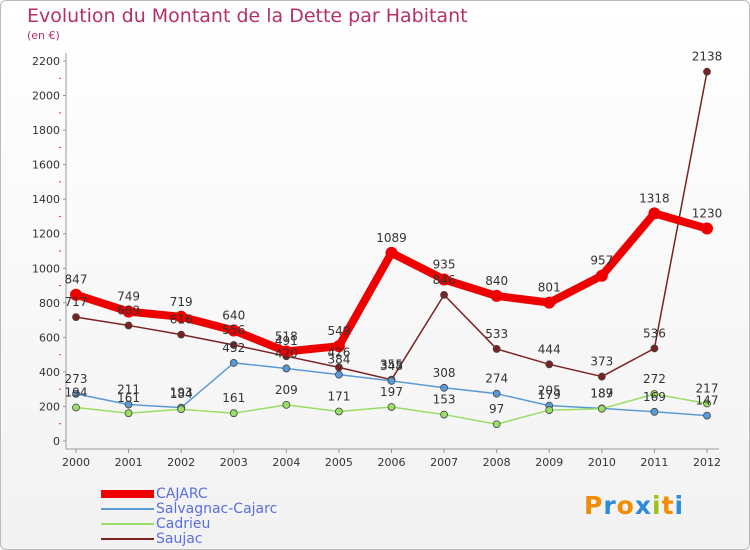  Describe the element at coordinates (496, 334) in the screenshot. I see `data-label-saujac: 533` at that location.